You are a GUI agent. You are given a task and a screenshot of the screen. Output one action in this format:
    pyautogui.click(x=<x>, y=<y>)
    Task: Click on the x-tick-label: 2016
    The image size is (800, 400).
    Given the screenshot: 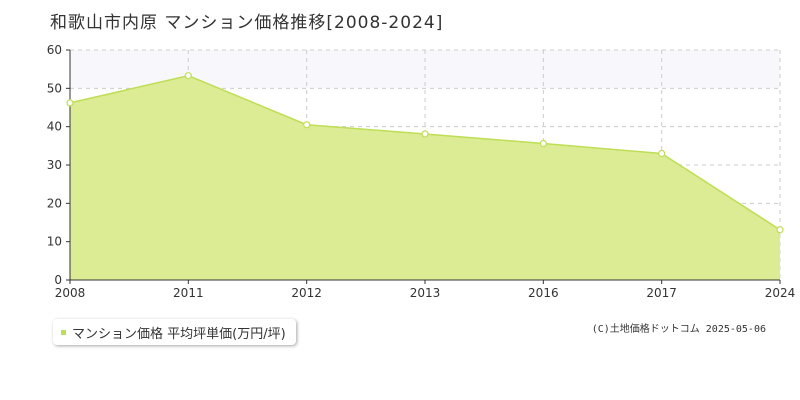 What is the action you would take?
    pyautogui.click(x=543, y=293)
    